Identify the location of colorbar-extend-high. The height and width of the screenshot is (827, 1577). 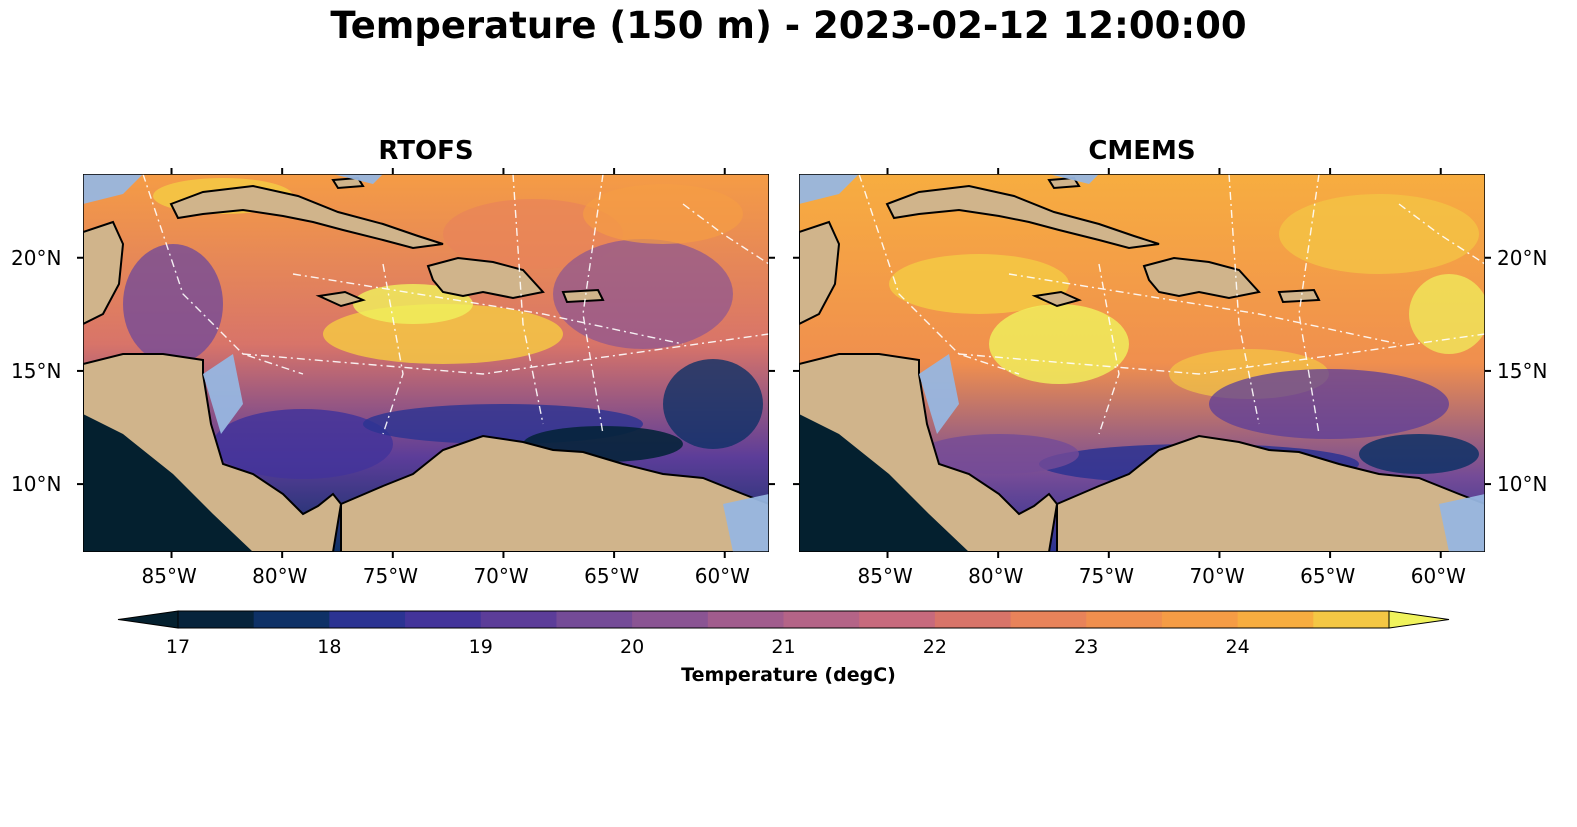
(1419, 619).